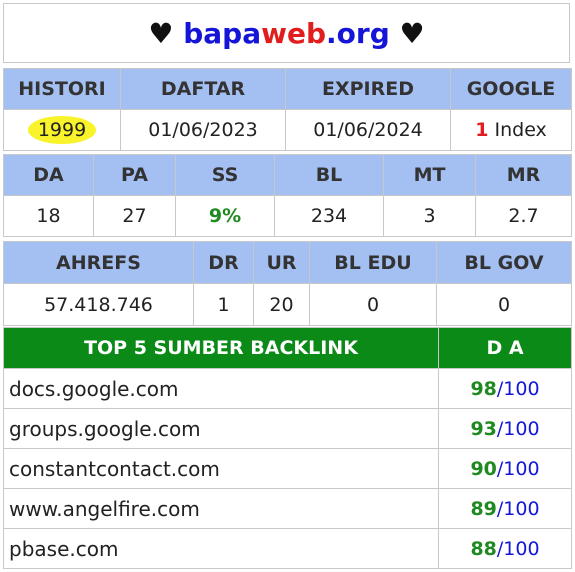  I want to click on ahrefs-value: 57.418.746, so click(98, 304).